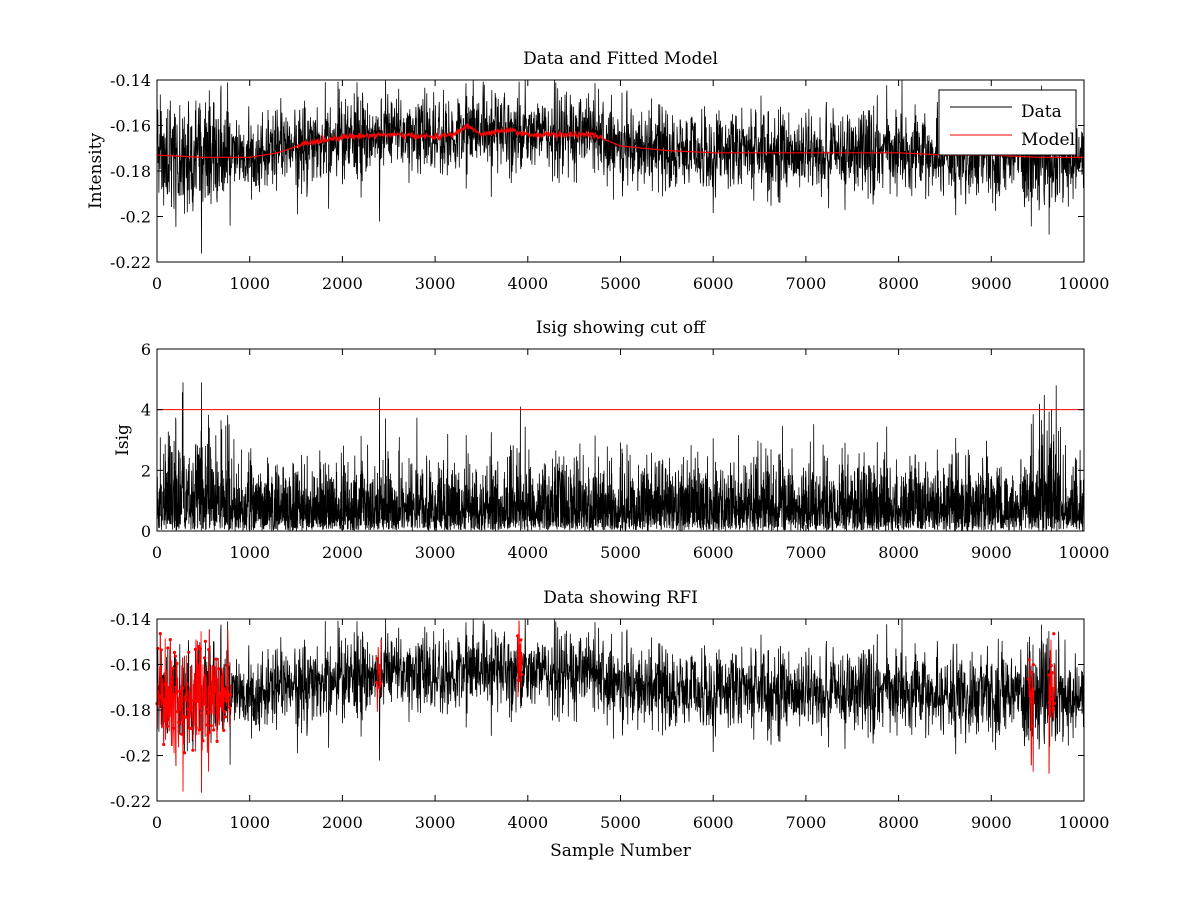  I want to click on panel-3-ytick-label: -0.16, so click(130, 665).